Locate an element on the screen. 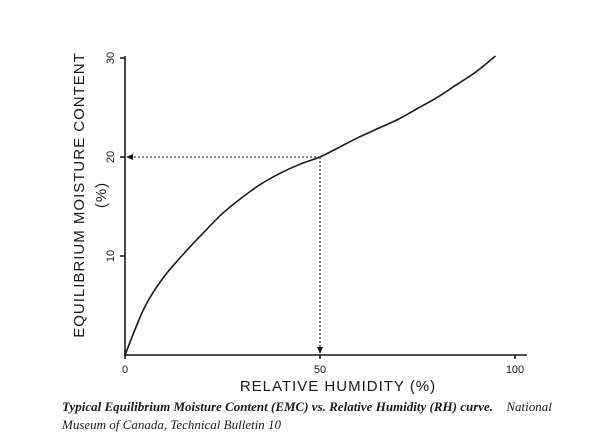 The width and height of the screenshot is (609, 444). guide-lines is located at coordinates (224, 254).